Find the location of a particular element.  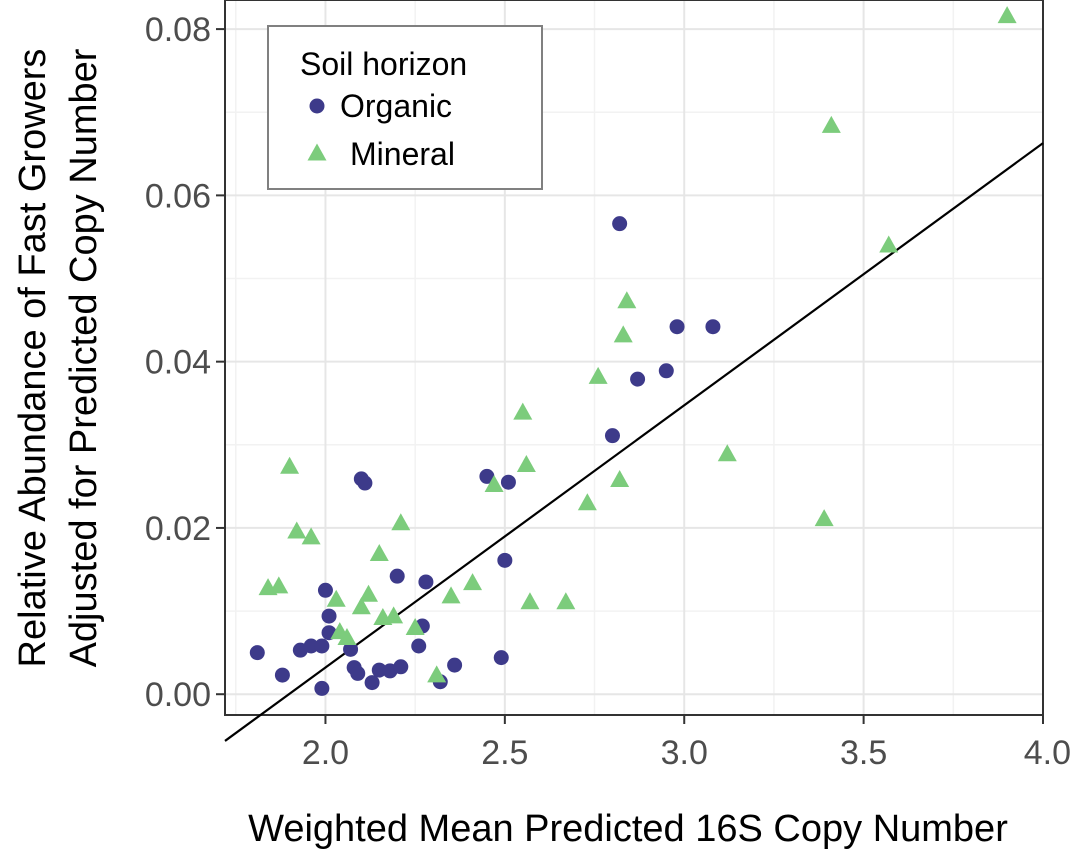

legend-items: Organic Mineral is located at coordinates (381, 130).